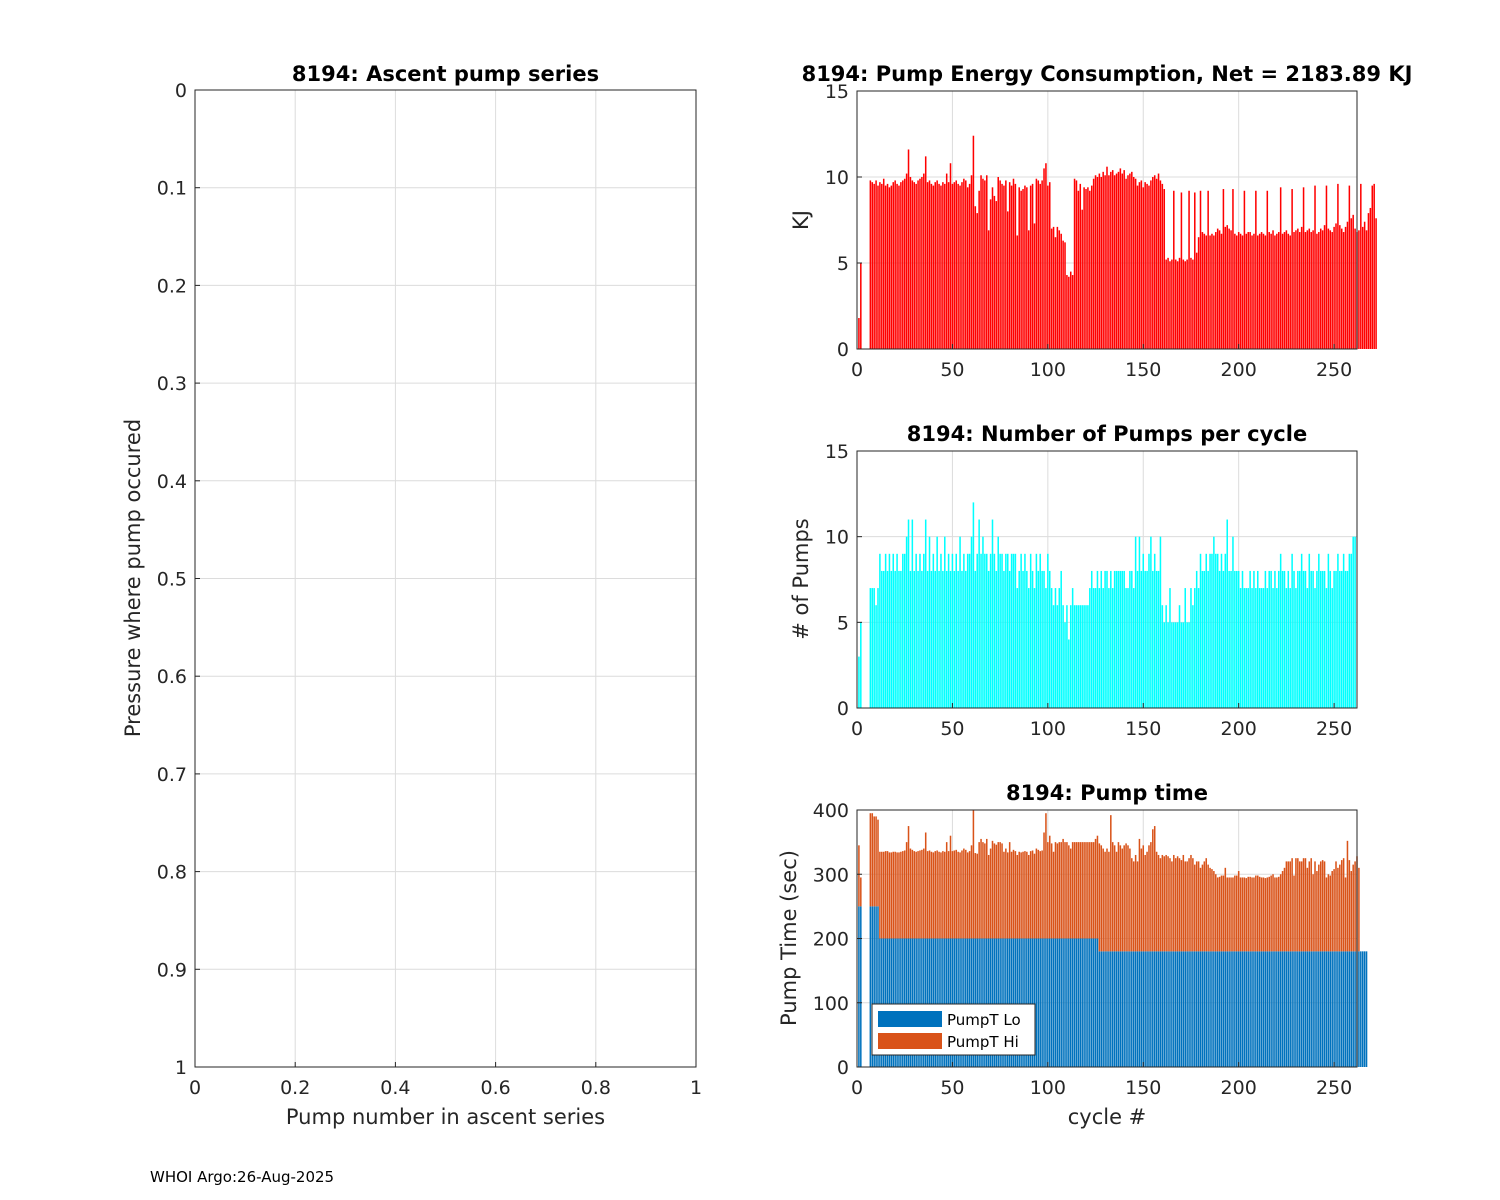 The image size is (1500, 1200). What do you see at coordinates (242, 1177) in the screenshot?
I see `footer-text: WHOI Argo:26-Aug-2025` at bounding box center [242, 1177].